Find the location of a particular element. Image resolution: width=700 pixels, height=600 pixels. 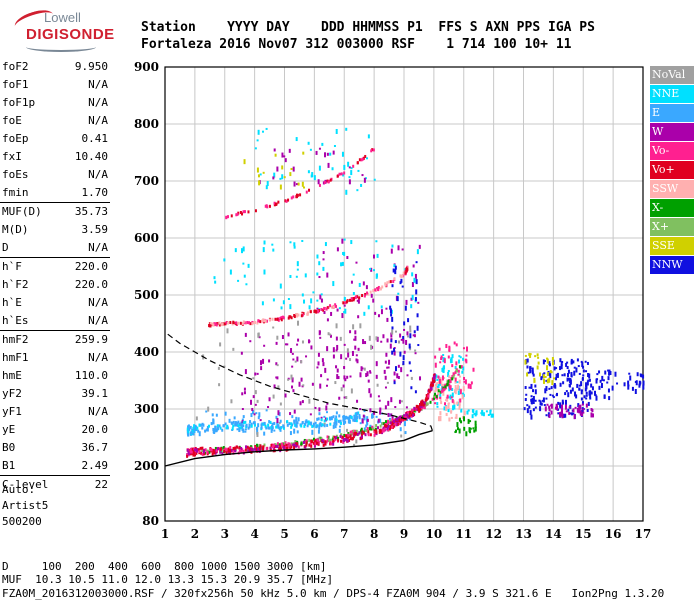

x-tick-label: 2 is located at coordinates (195, 534).